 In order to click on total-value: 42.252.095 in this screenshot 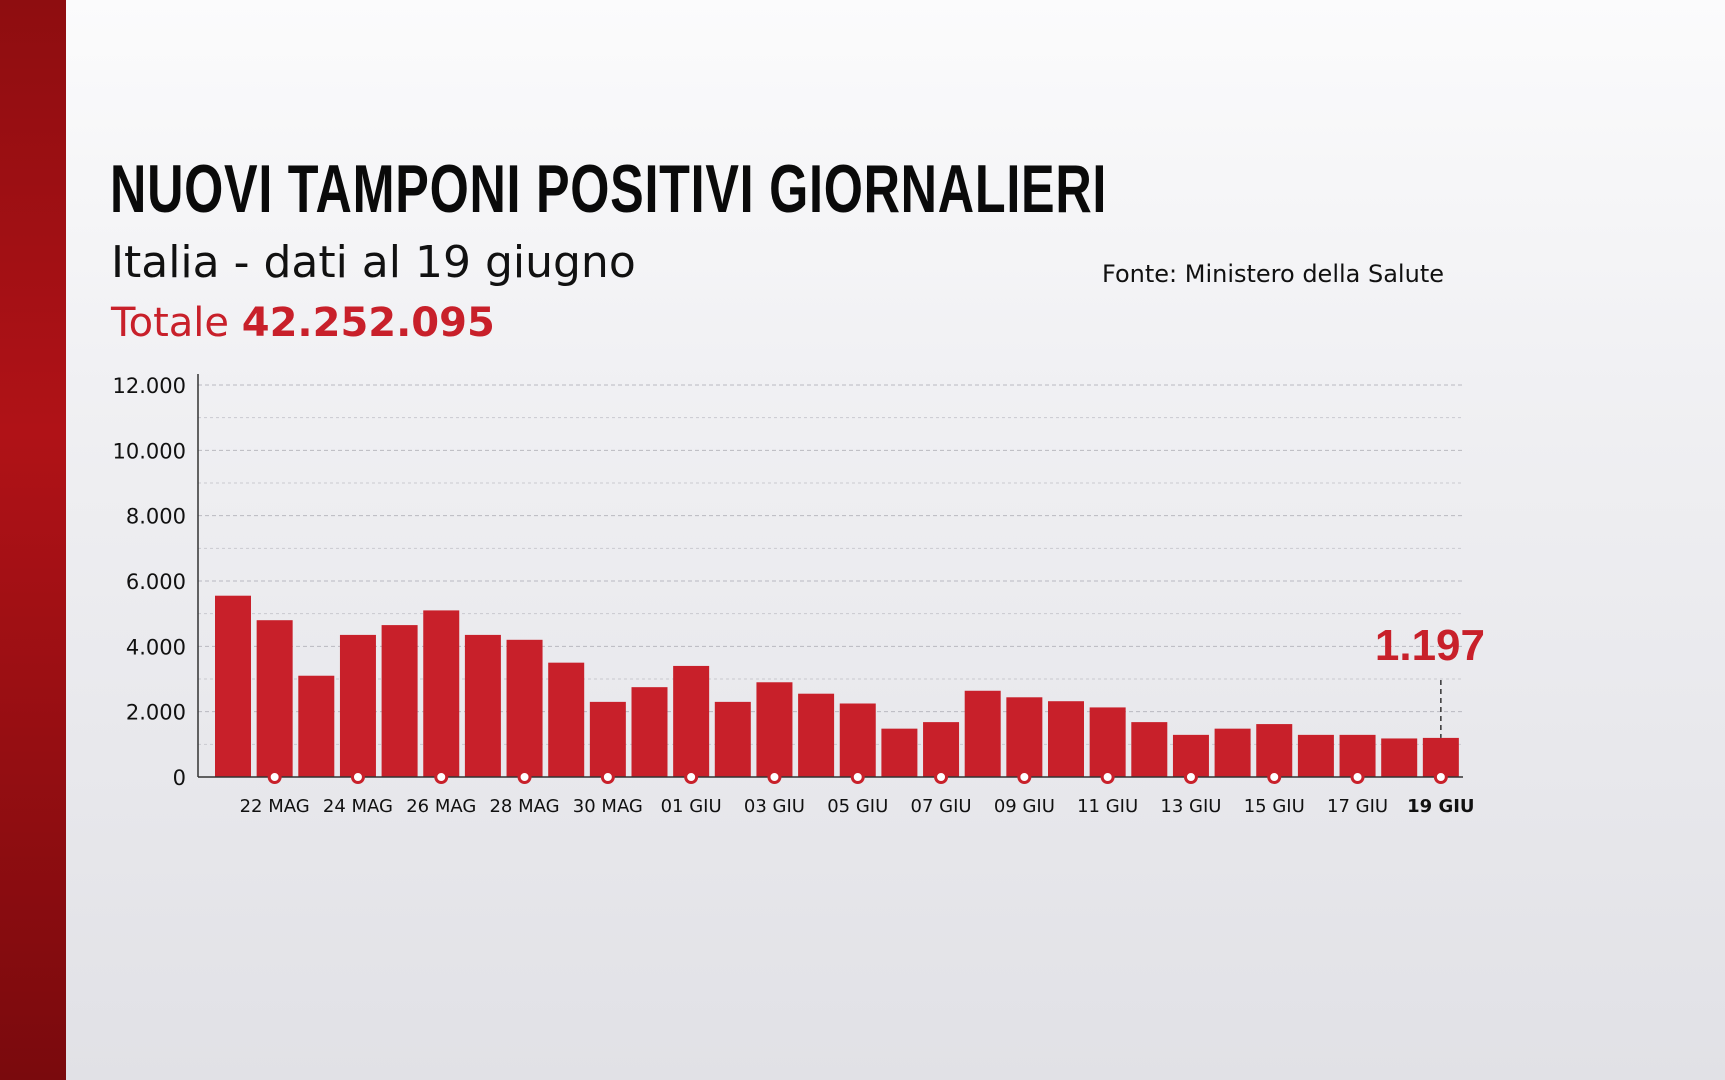, I will do `click(368, 323)`.